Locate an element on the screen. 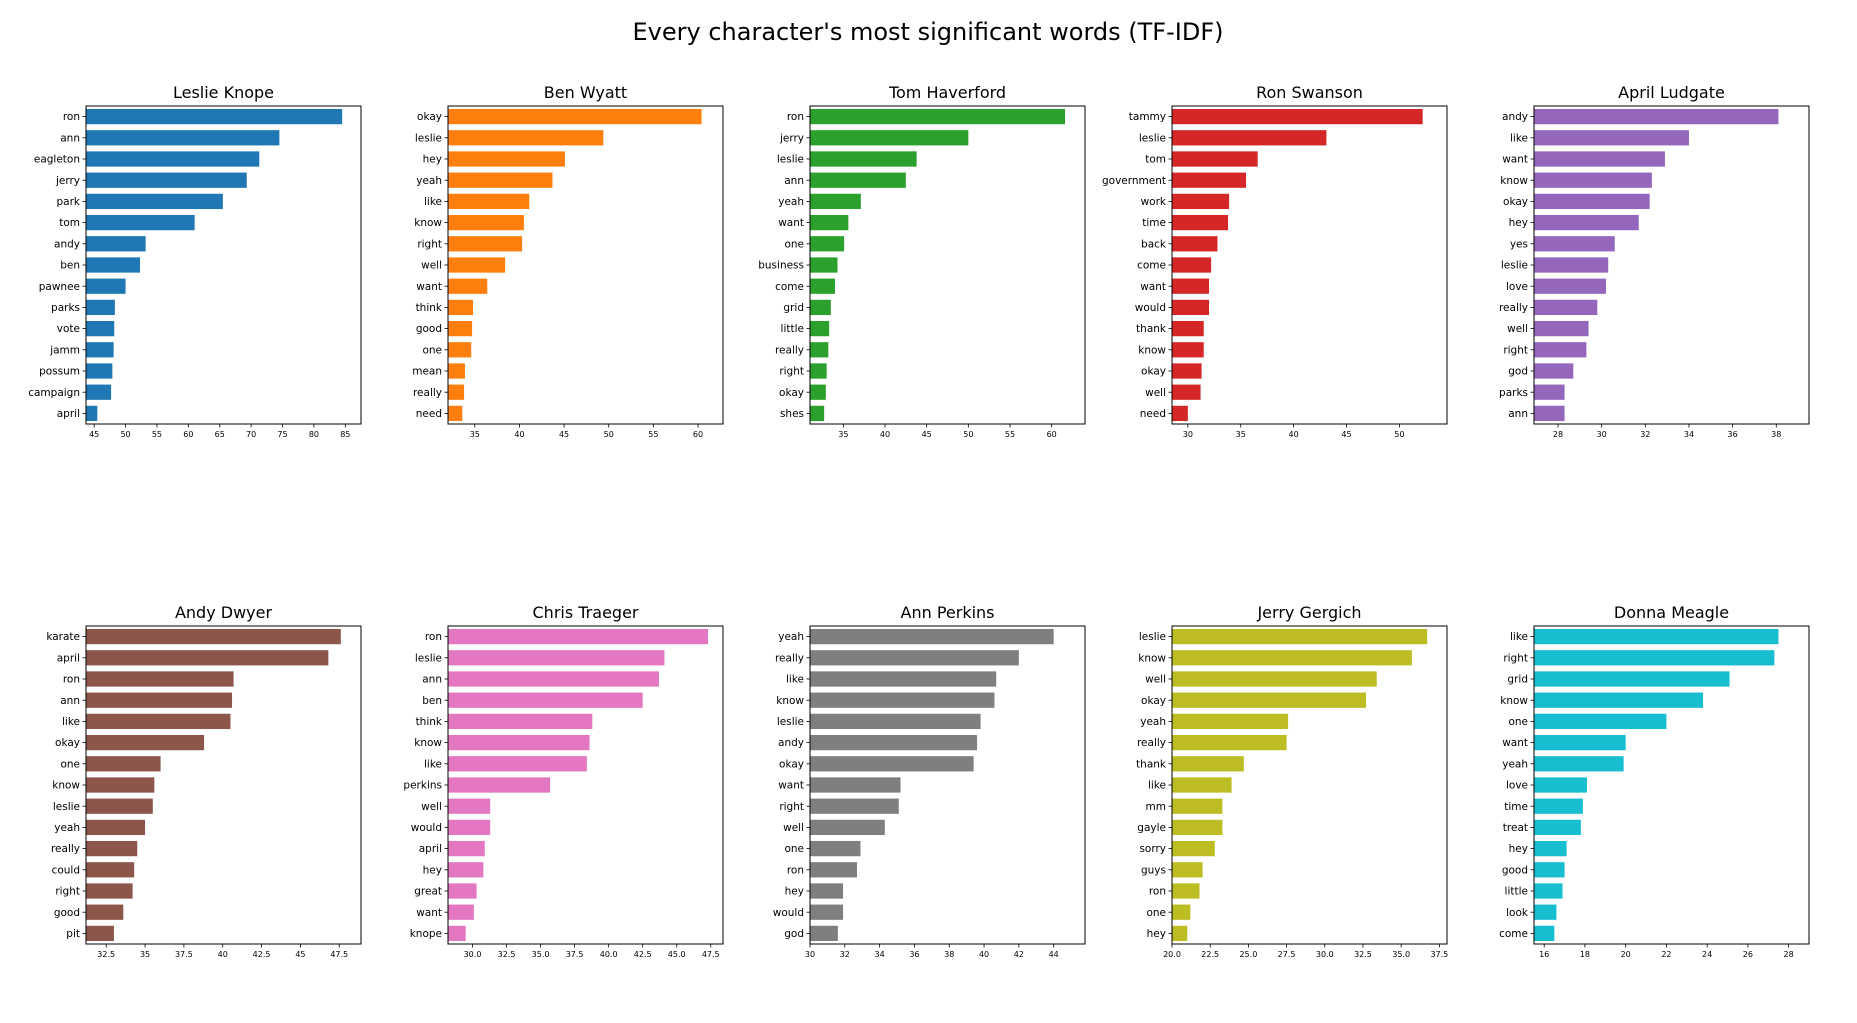  bar-possum is located at coordinates (99, 371).